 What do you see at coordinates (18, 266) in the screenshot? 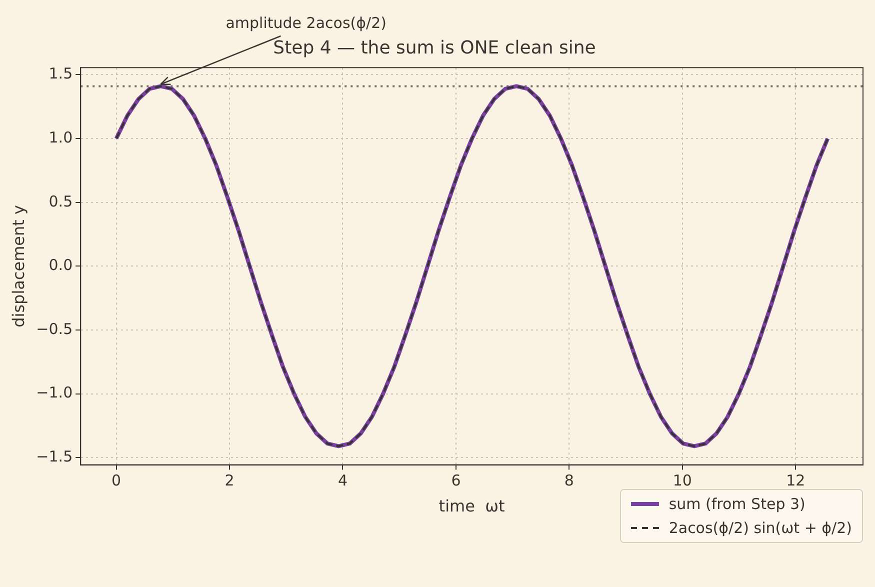
I see `y-axis-title: displacement y` at bounding box center [18, 266].